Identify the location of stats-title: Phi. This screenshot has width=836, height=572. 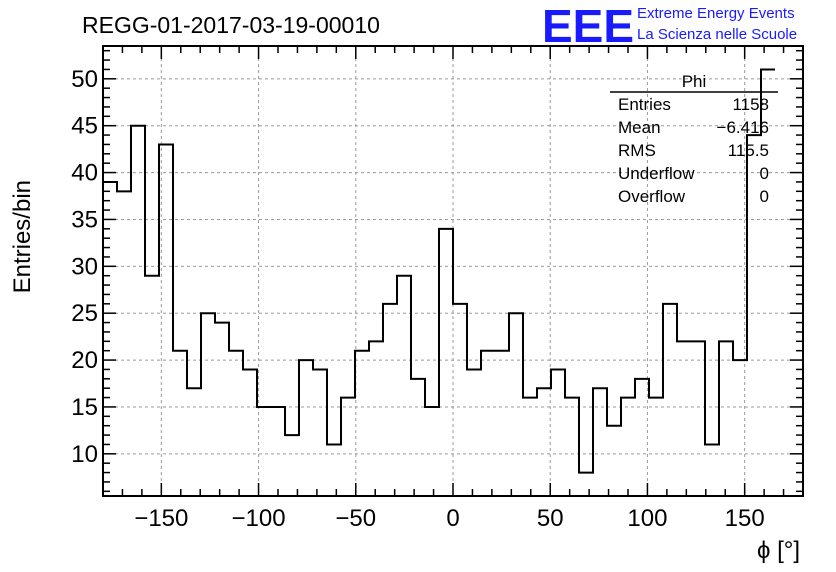
(694, 81).